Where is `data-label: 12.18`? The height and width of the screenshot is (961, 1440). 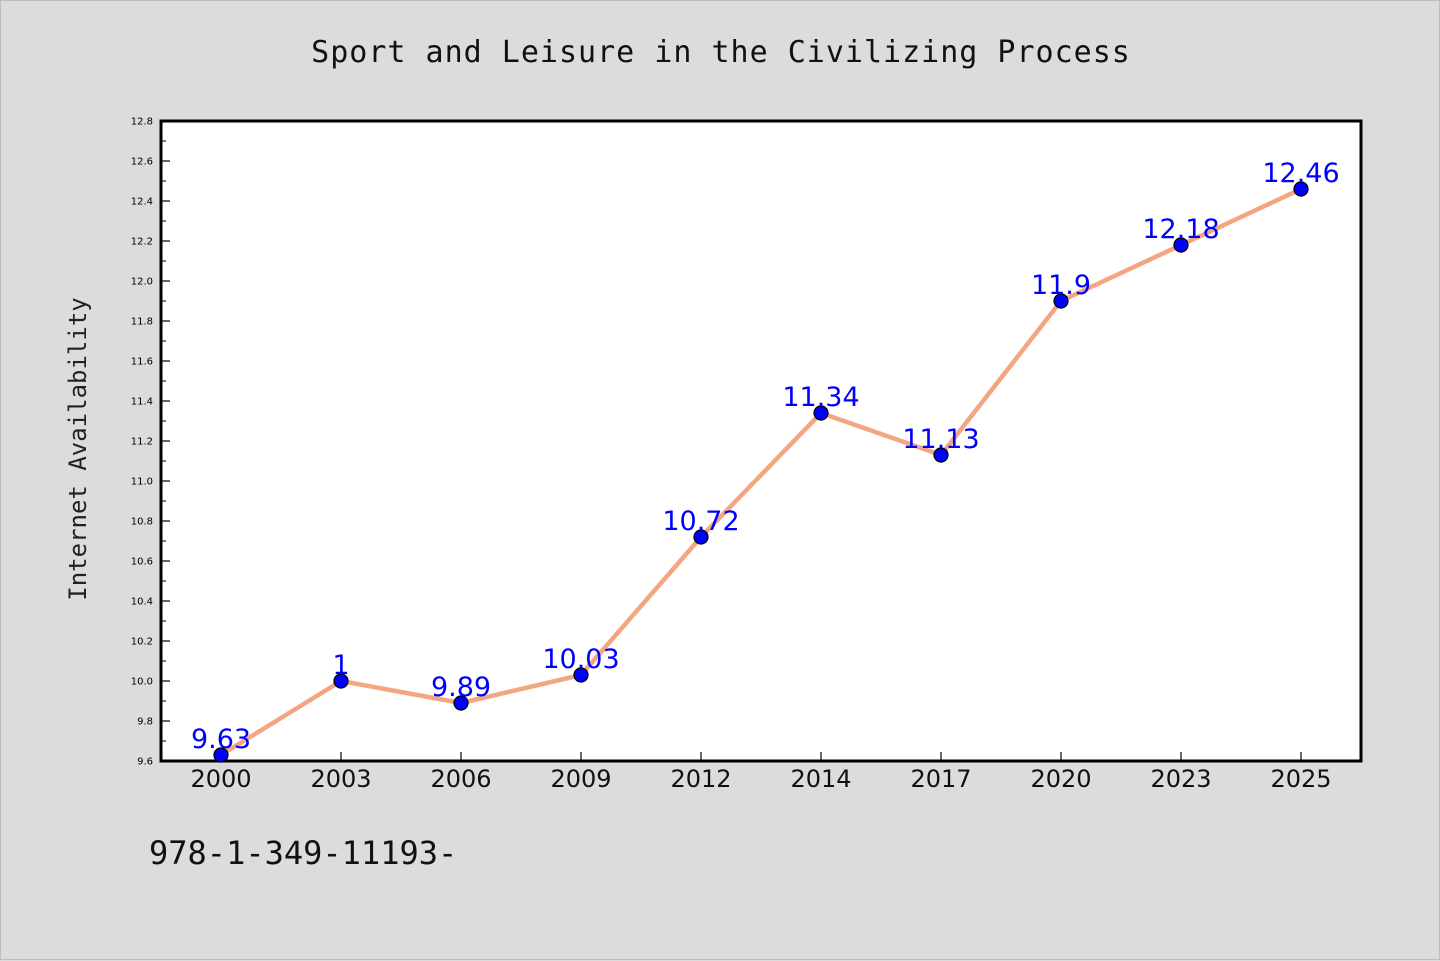 data-label: 12.18 is located at coordinates (1180, 229).